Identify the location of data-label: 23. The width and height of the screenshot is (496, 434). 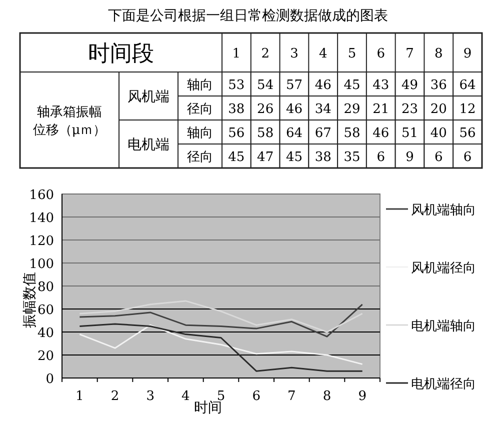
(410, 109).